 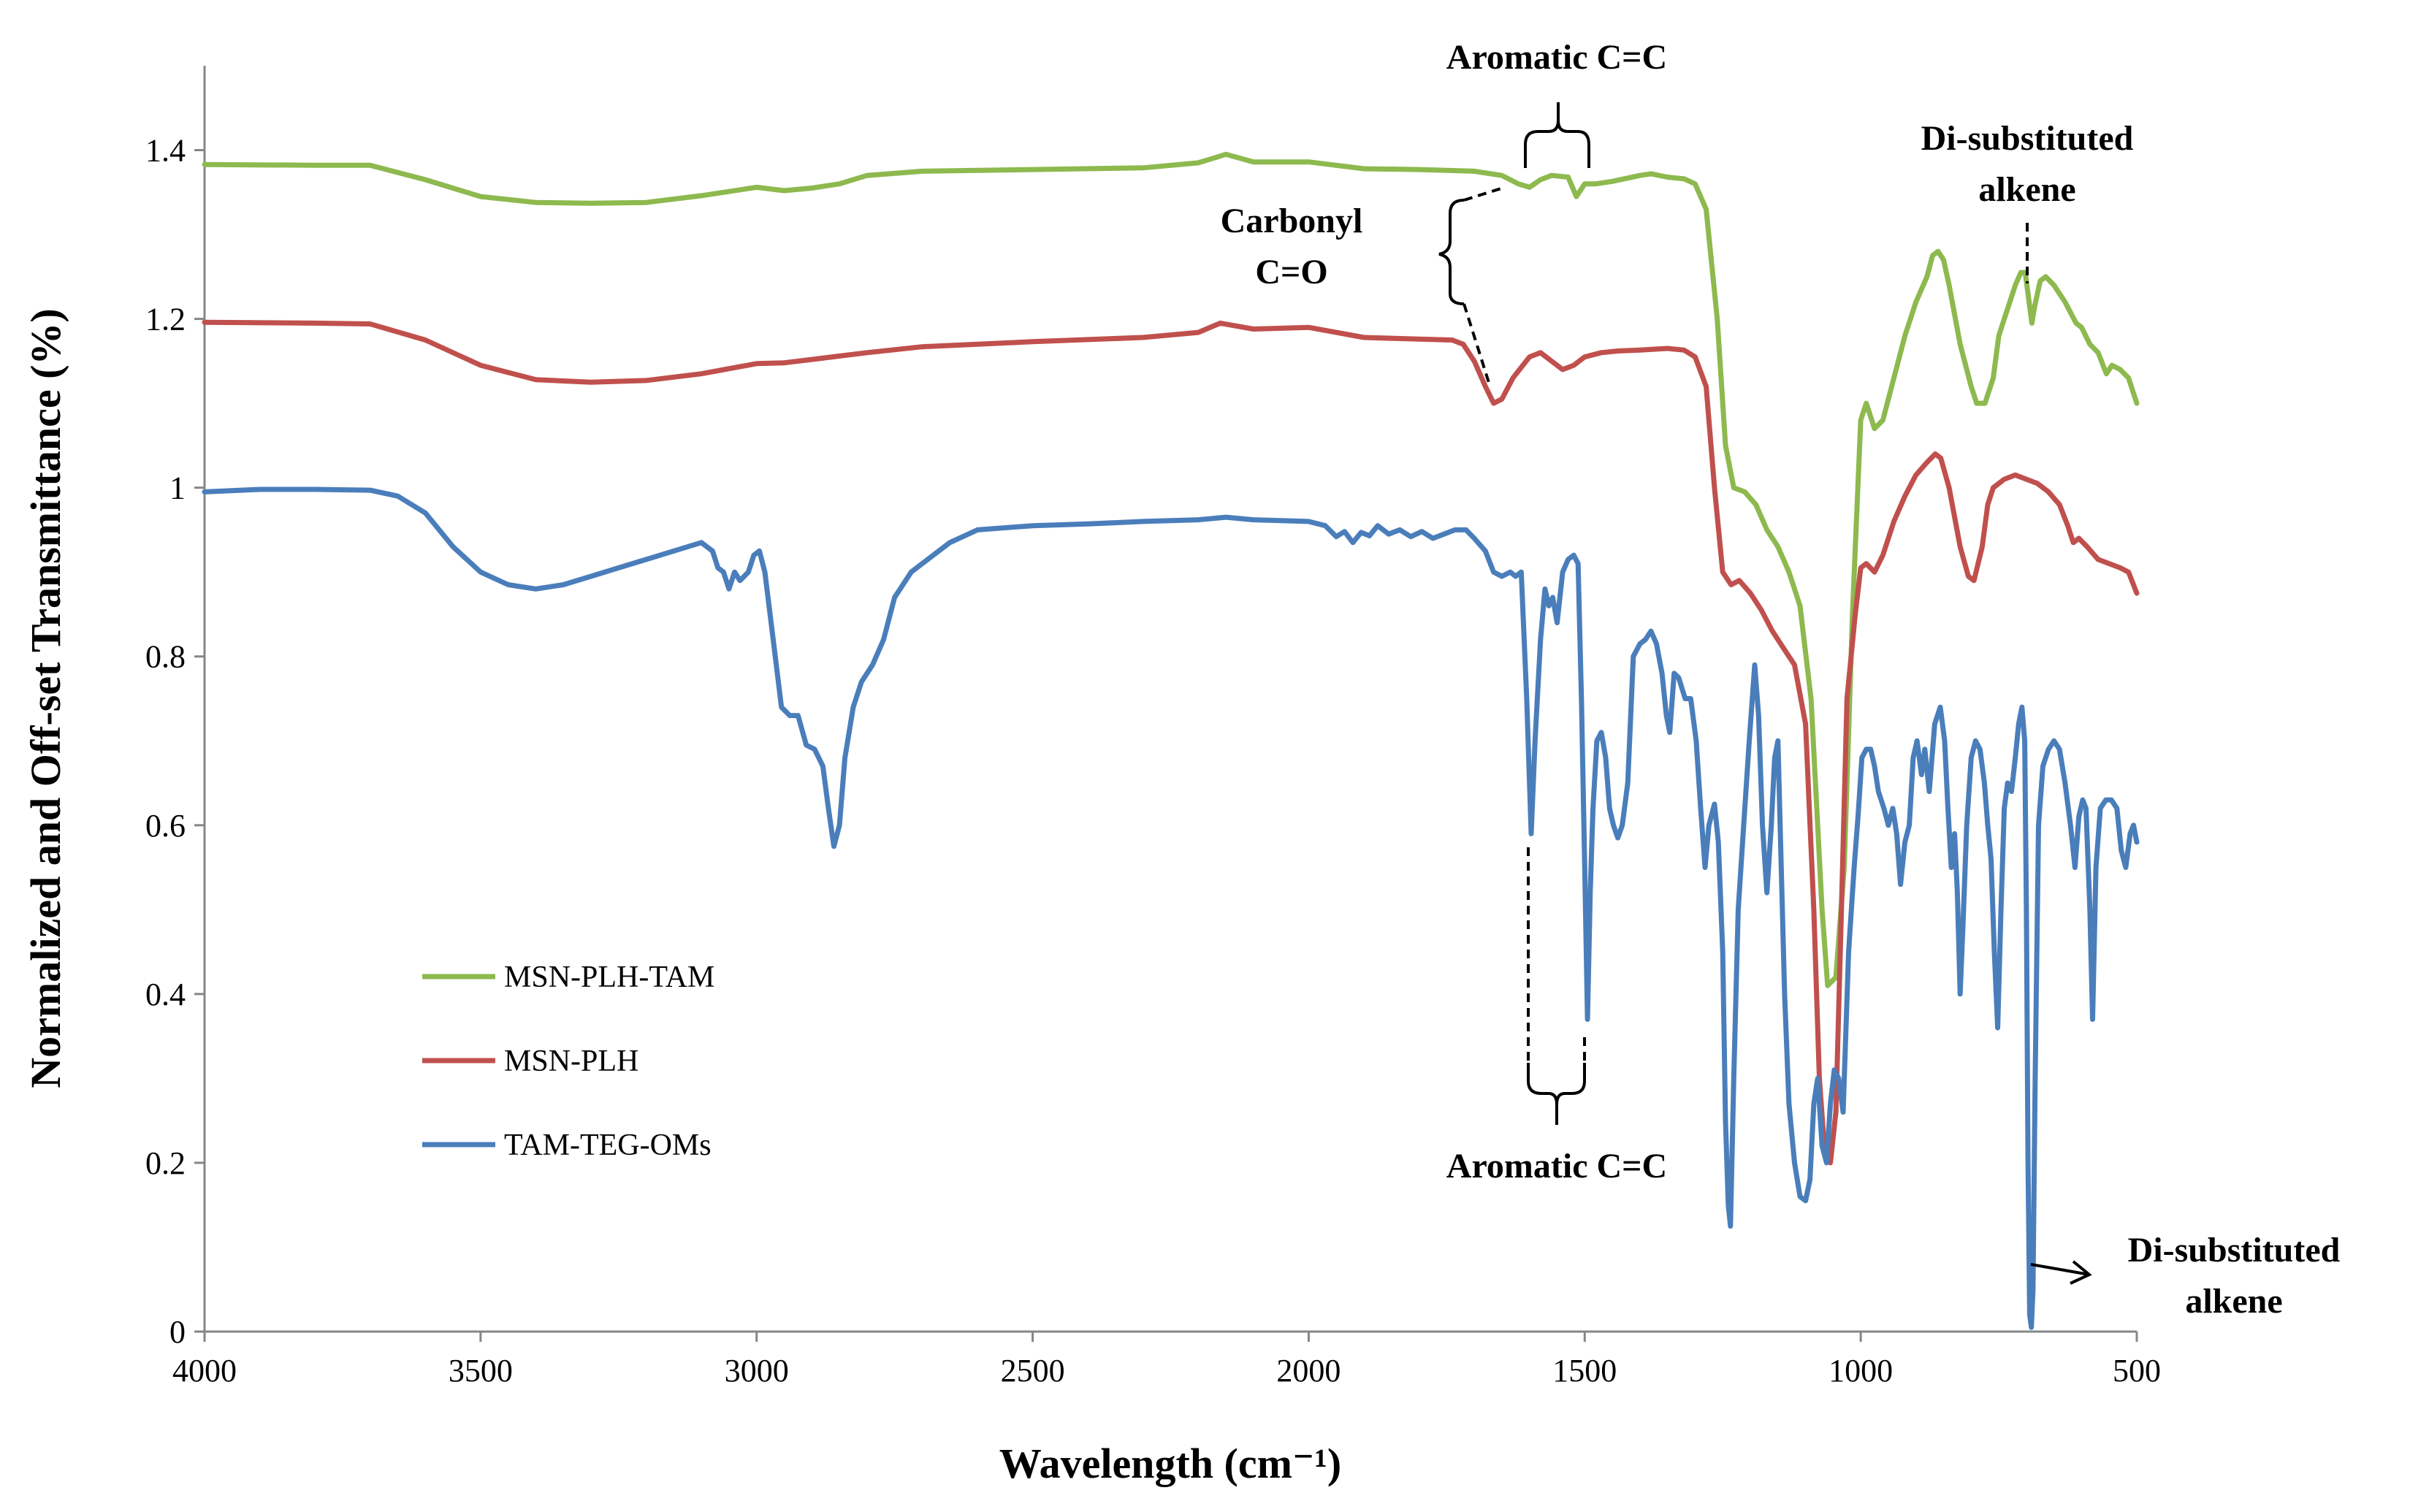 What do you see at coordinates (166, 994) in the screenshot?
I see `y-tick-label: 0.4` at bounding box center [166, 994].